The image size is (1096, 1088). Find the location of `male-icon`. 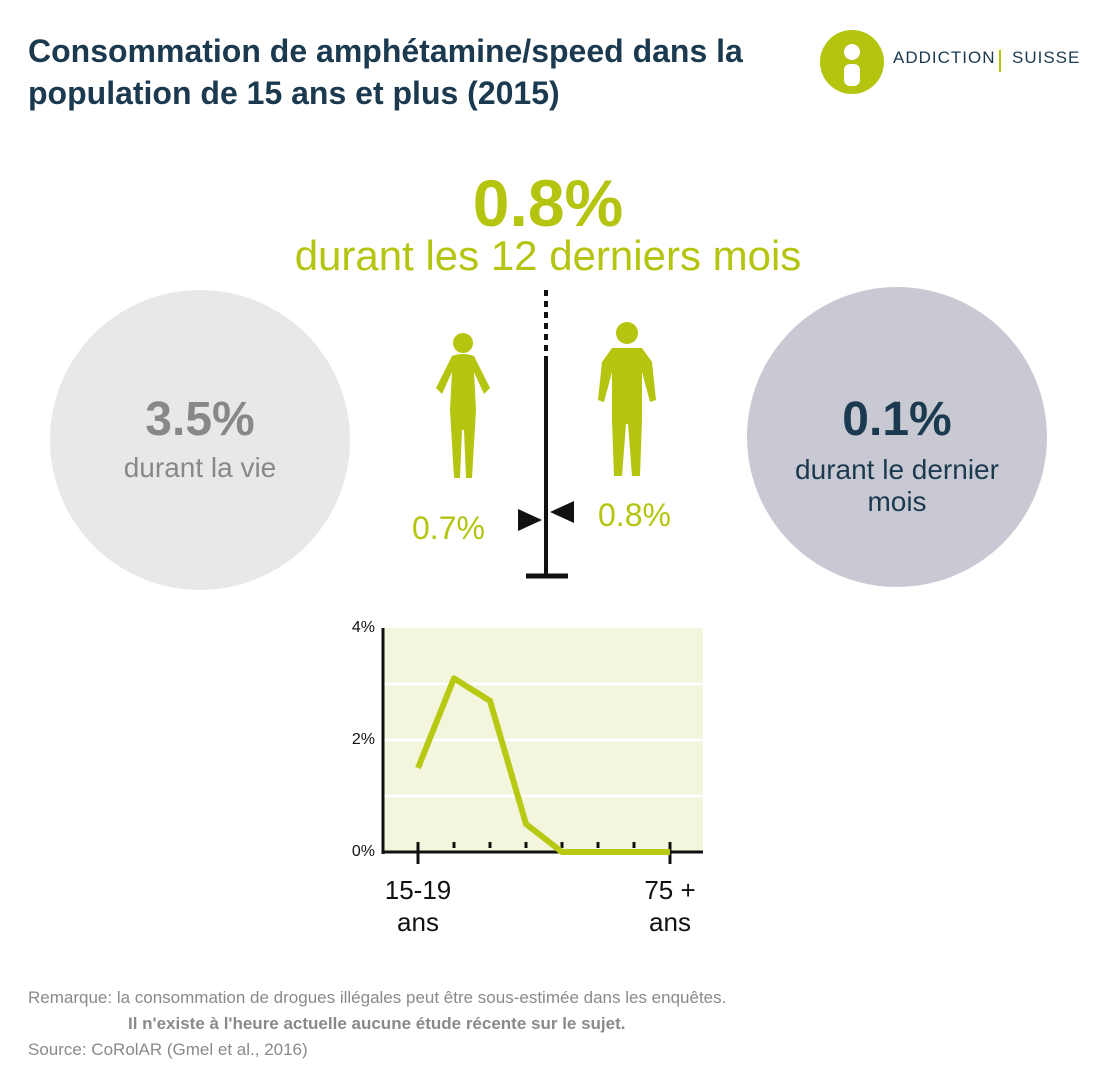

male-icon is located at coordinates (627, 399).